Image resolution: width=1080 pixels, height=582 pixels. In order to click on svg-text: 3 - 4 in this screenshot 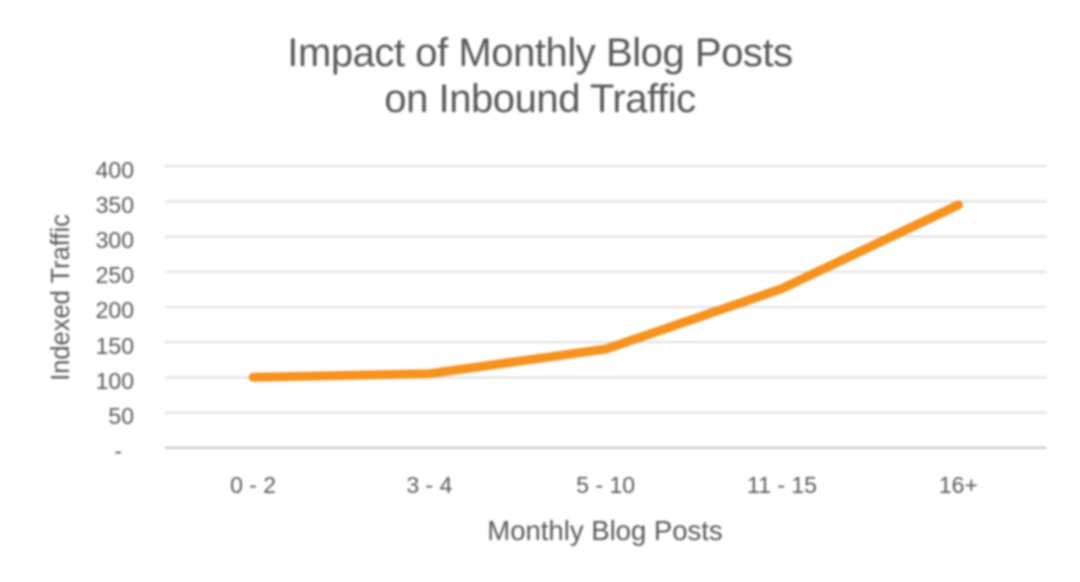, I will do `click(429, 485)`.